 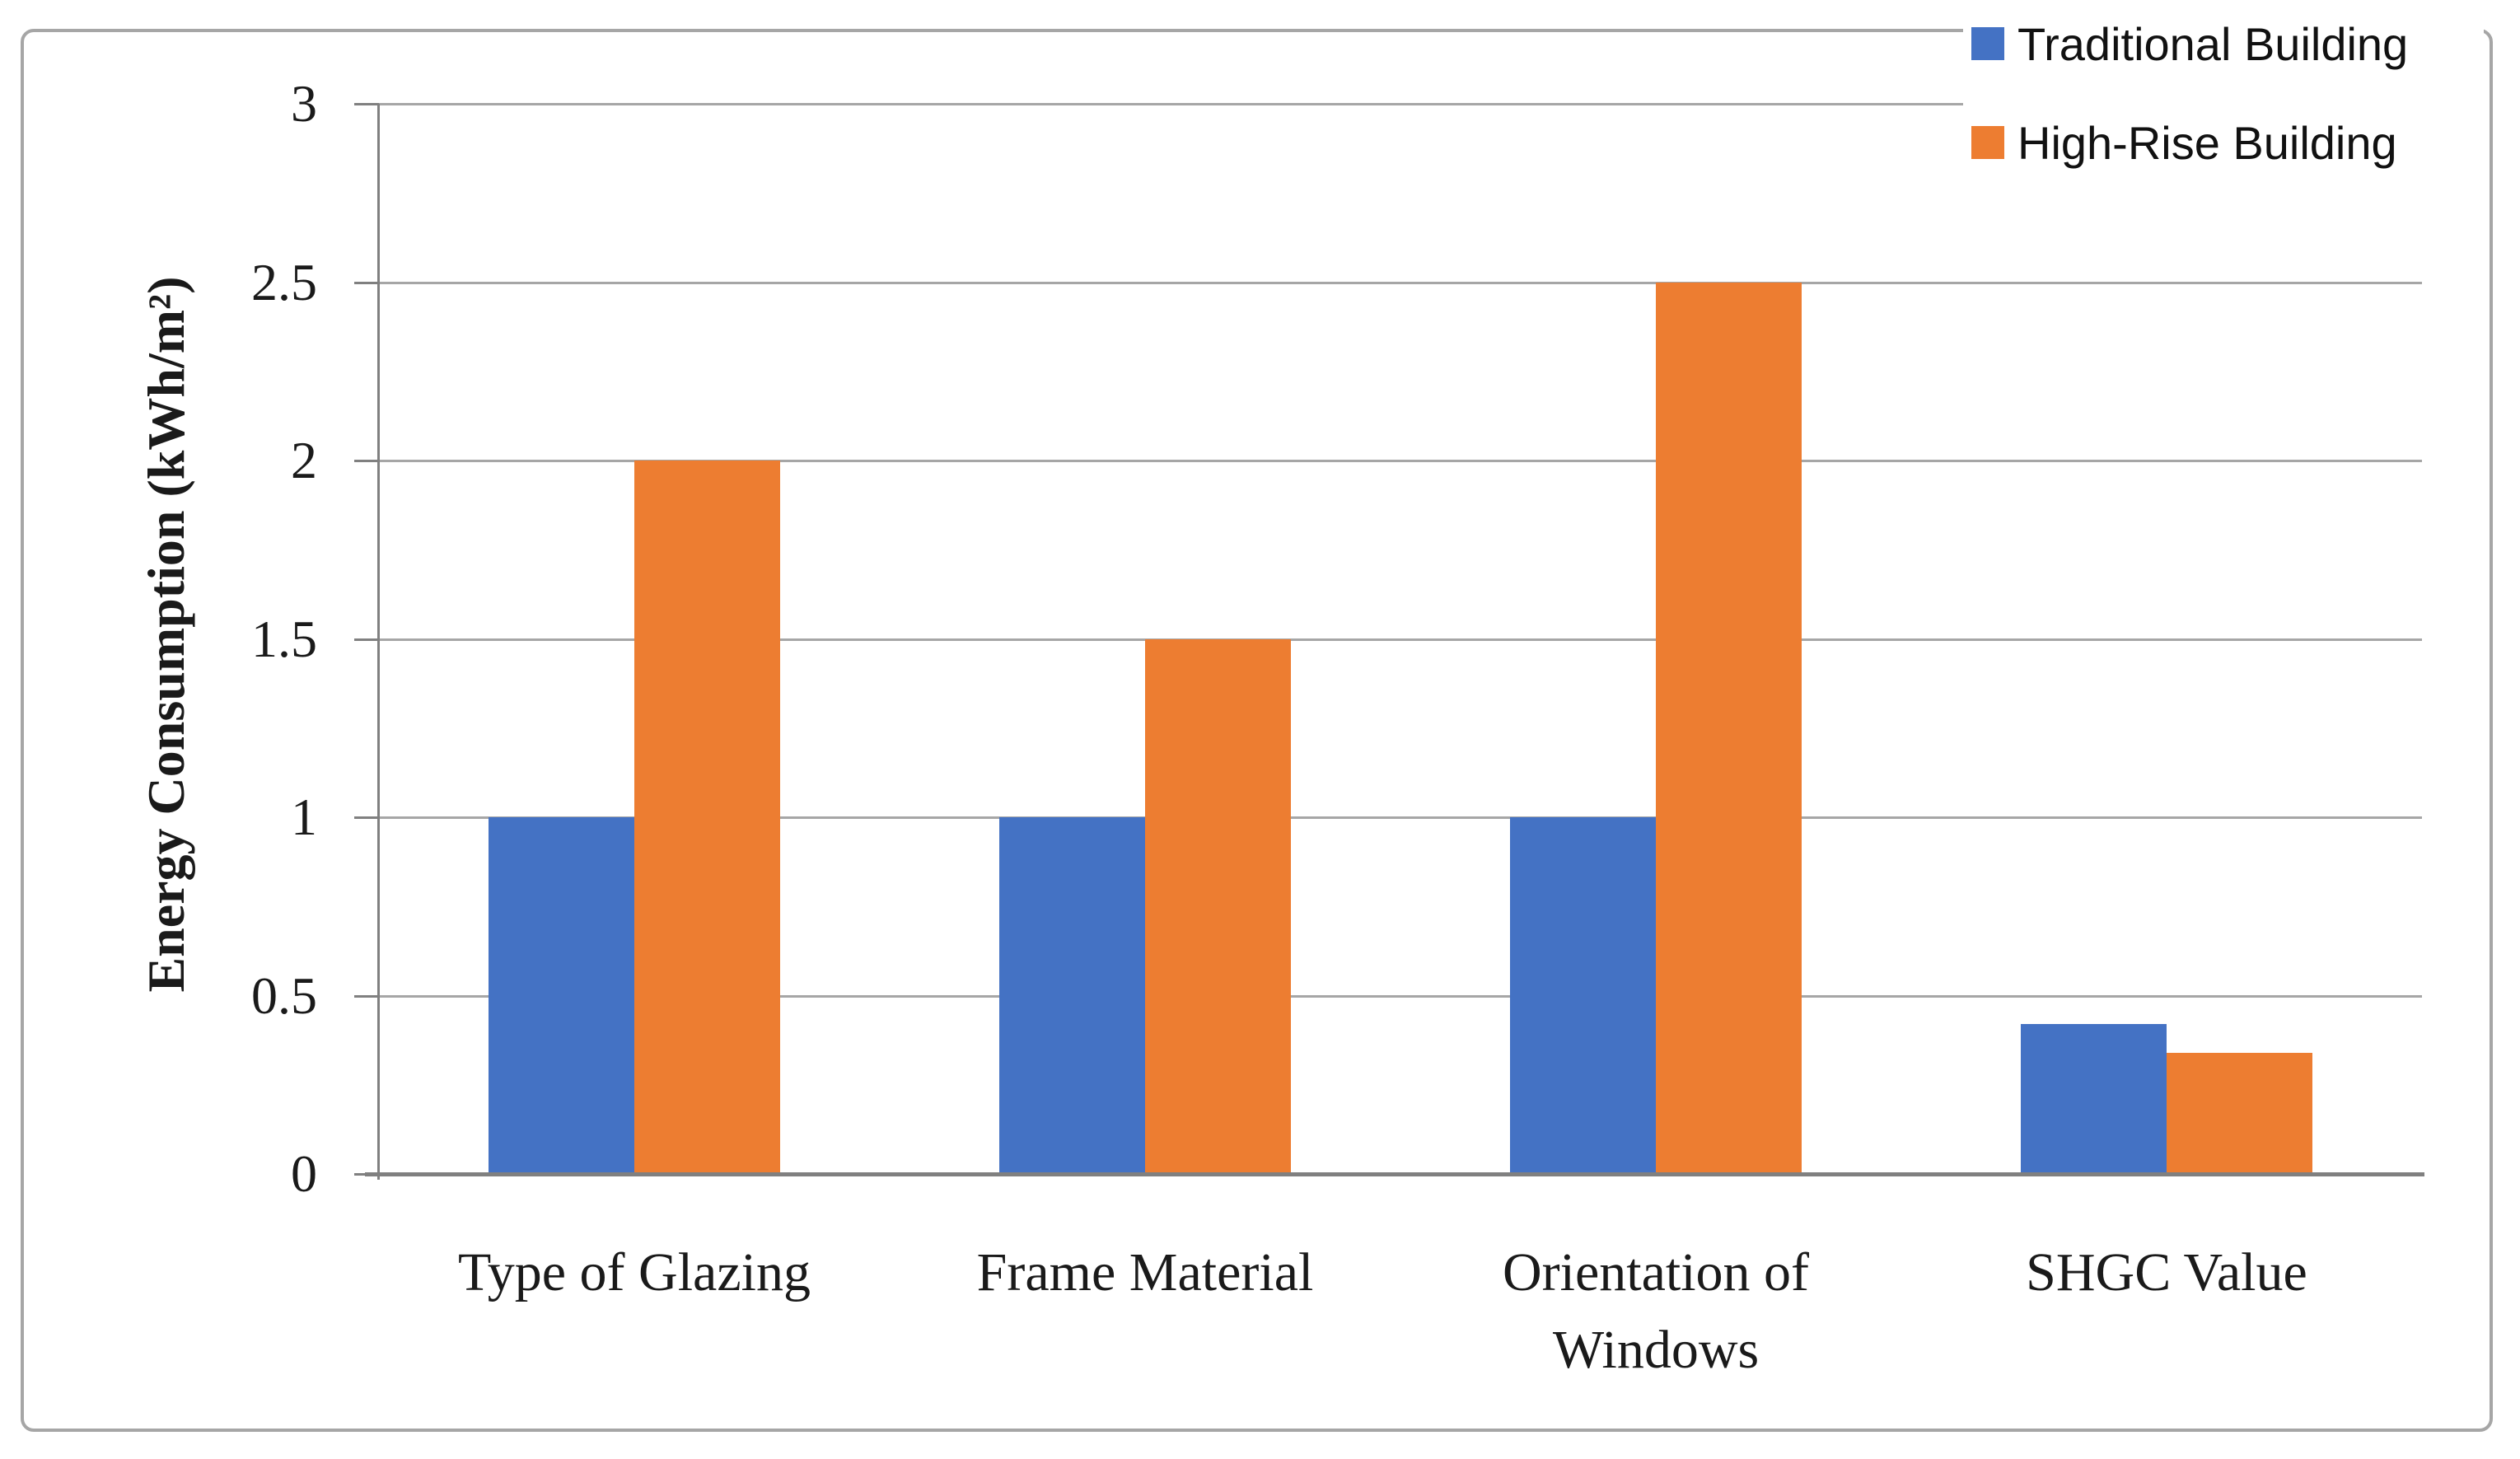 I want to click on legend-swatch-orange-icon, so click(x=1987, y=142).